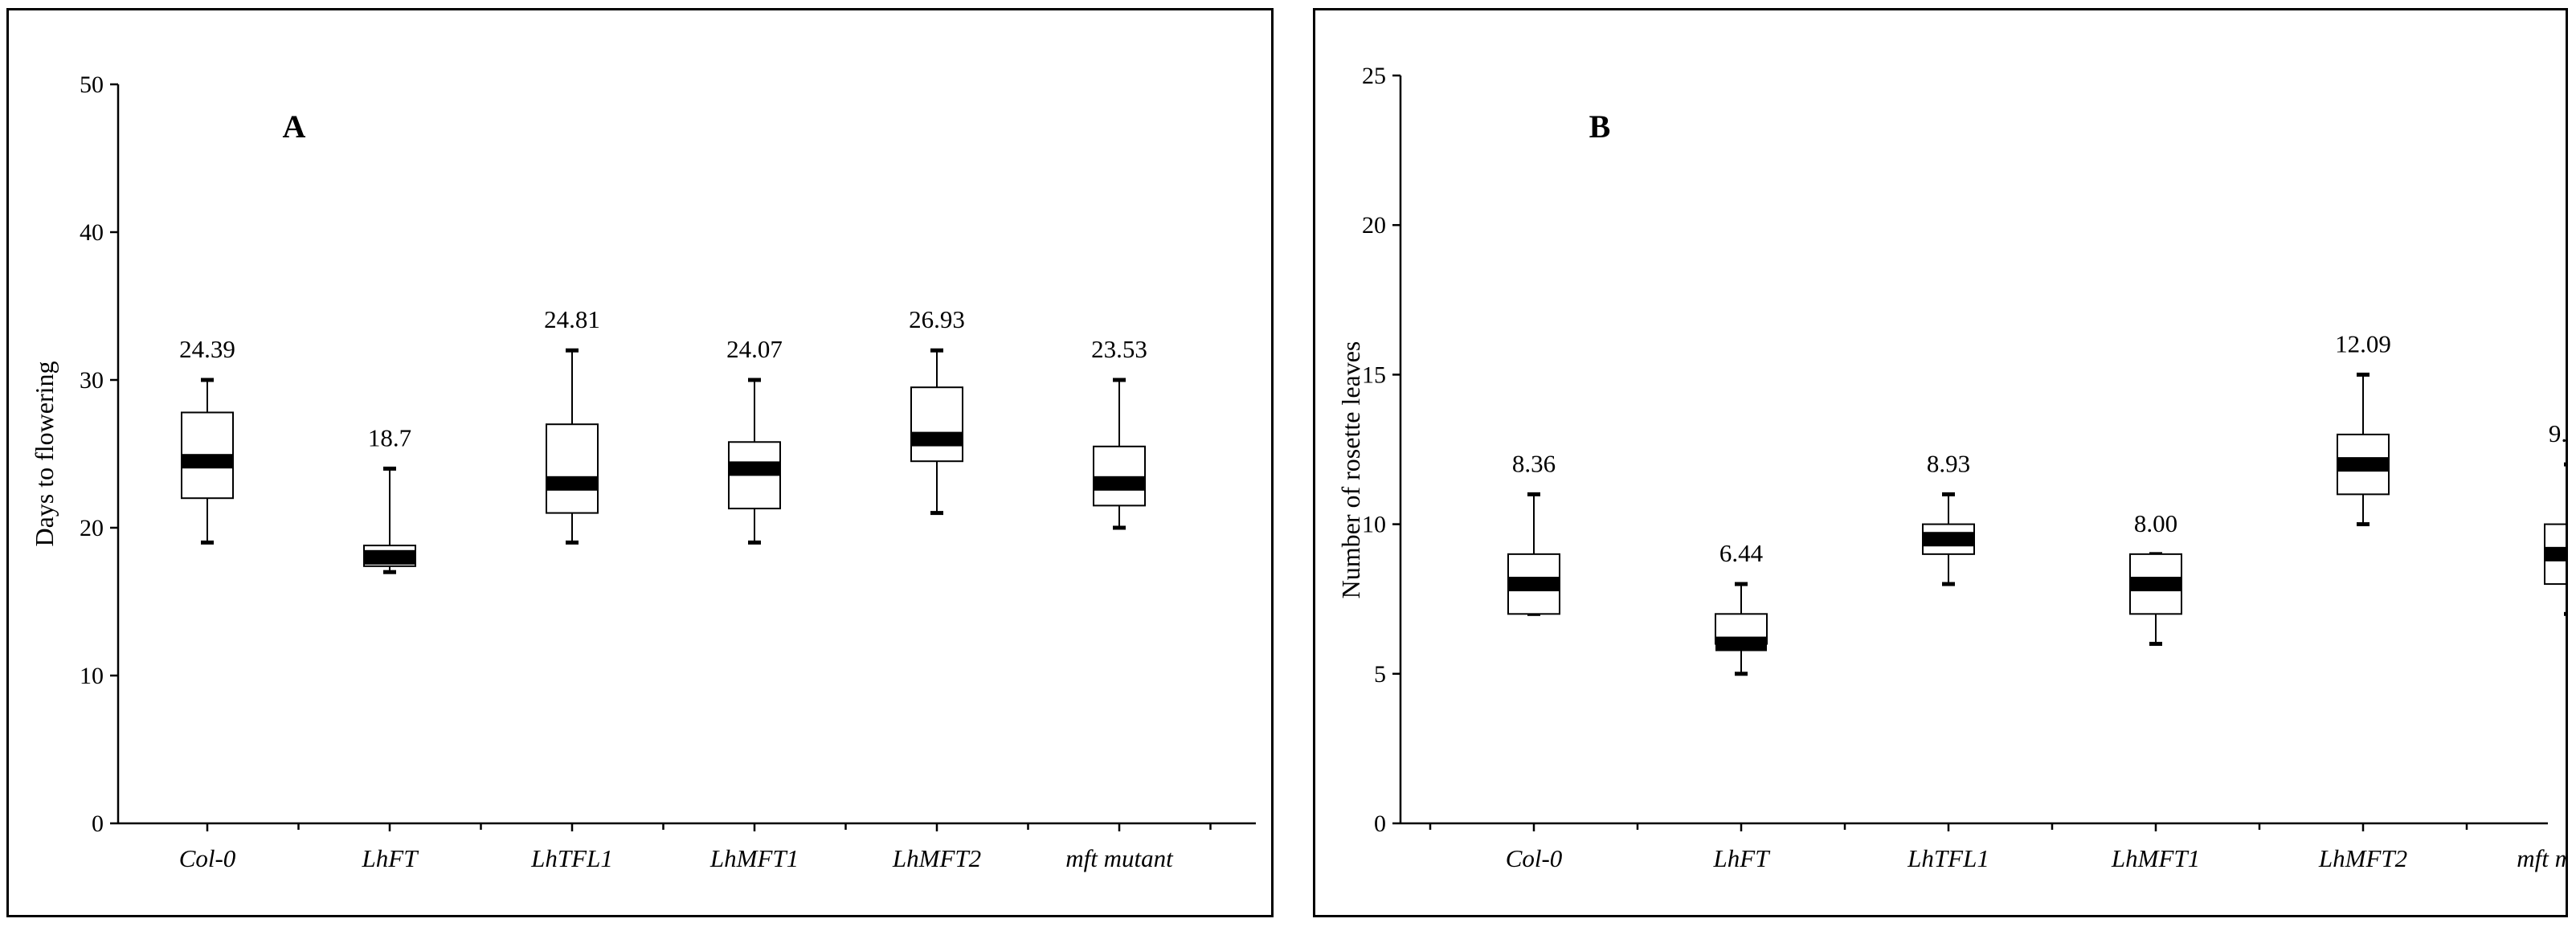  Describe the element at coordinates (1374, 76) in the screenshot. I see `y-tick-label: 25` at that location.